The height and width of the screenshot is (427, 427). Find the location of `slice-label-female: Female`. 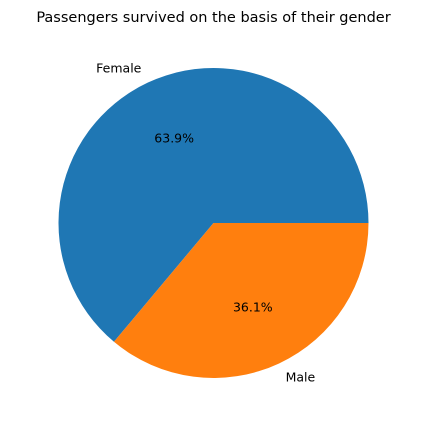

slice-label-female: Female is located at coordinates (119, 67).